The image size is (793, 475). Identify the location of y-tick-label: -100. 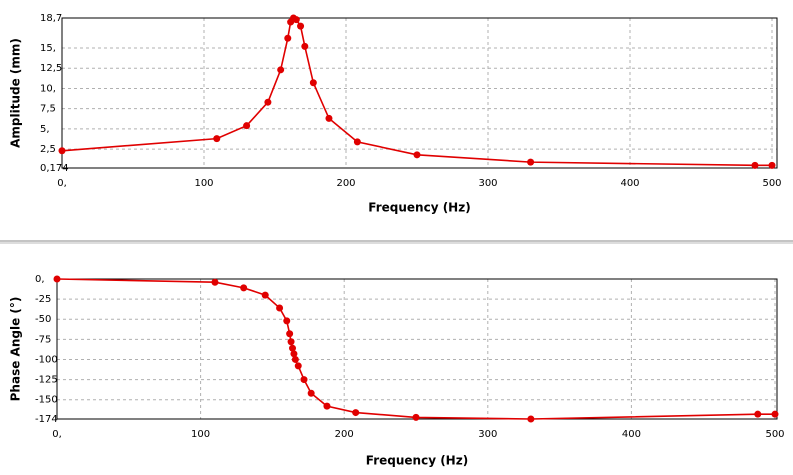
(46, 359).